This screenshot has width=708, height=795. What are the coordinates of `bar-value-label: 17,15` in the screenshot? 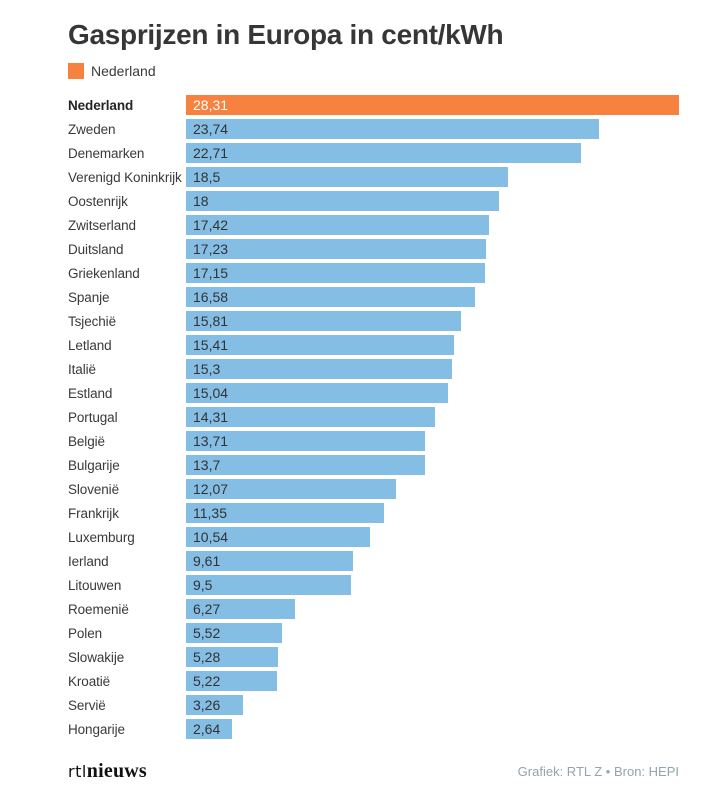 It's located at (211, 273).